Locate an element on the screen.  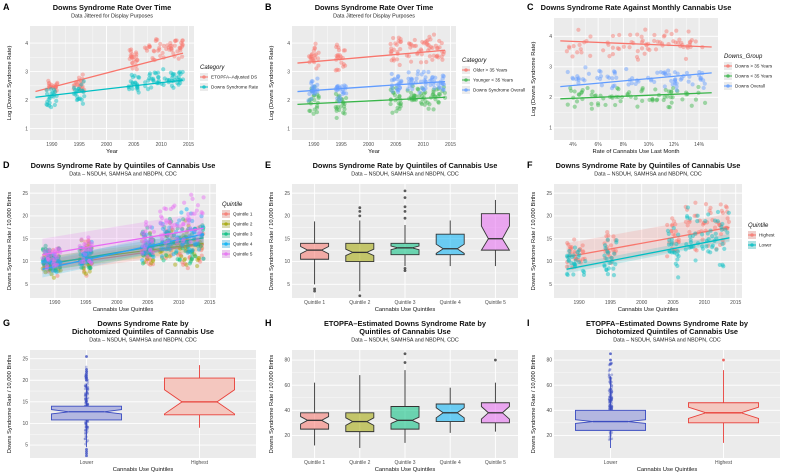
legend-title: Downs_Group is located at coordinates (743, 57).